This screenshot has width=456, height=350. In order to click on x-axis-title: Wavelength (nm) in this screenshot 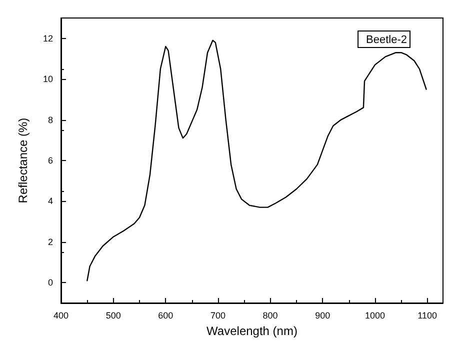, I will do `click(252, 331)`.